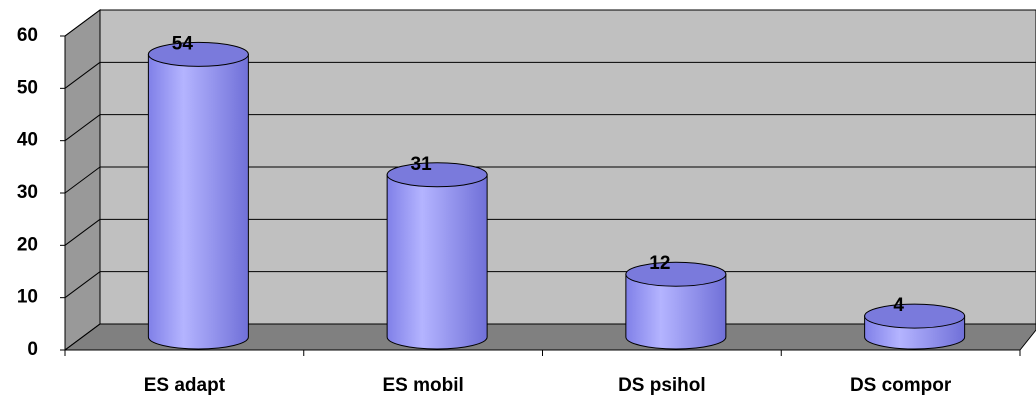  What do you see at coordinates (659, 263) in the screenshot?
I see `value-label: 12` at bounding box center [659, 263].